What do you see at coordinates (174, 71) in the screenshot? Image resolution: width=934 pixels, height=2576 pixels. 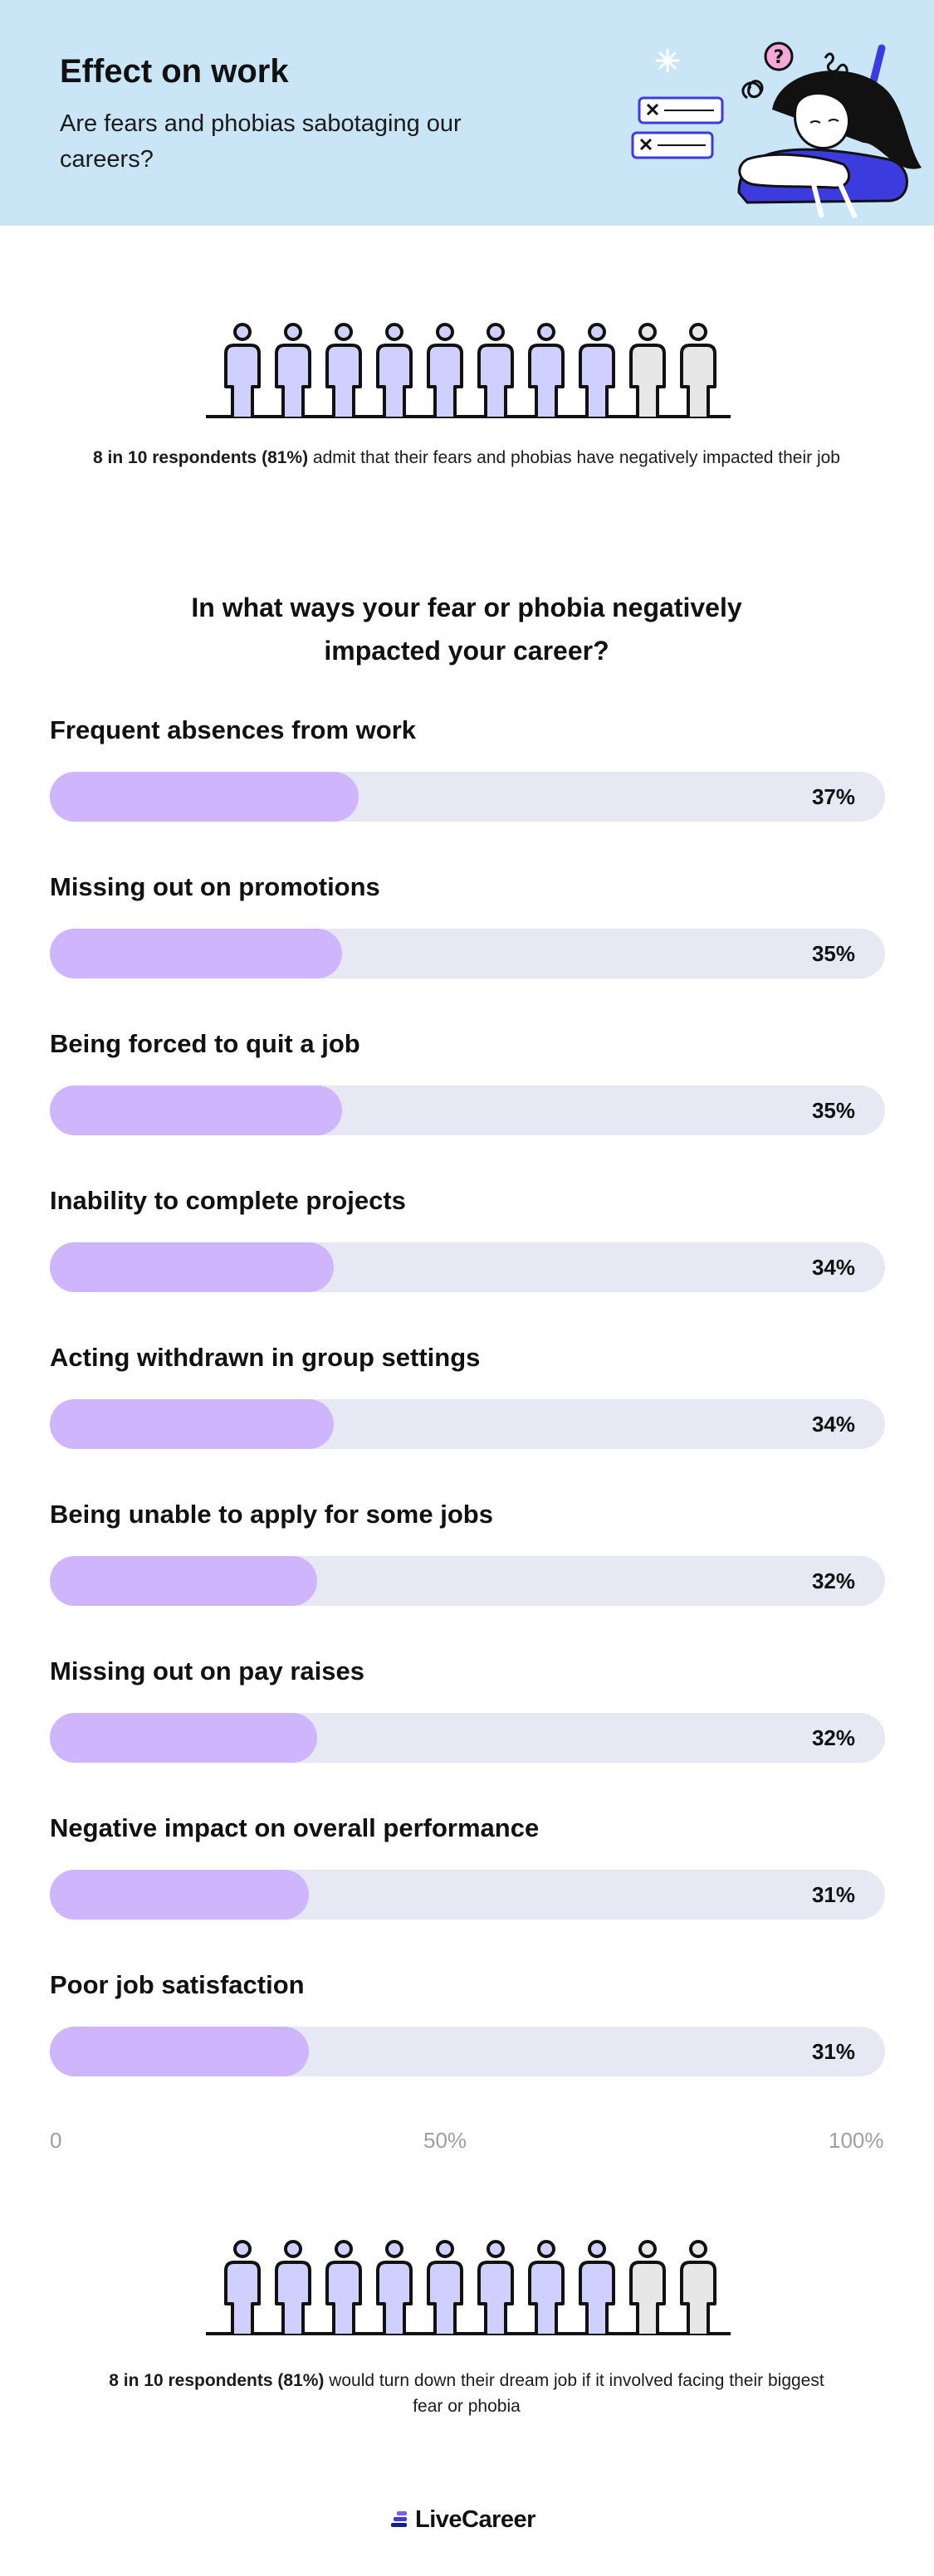 I see `page-title: Effect on work` at bounding box center [174, 71].